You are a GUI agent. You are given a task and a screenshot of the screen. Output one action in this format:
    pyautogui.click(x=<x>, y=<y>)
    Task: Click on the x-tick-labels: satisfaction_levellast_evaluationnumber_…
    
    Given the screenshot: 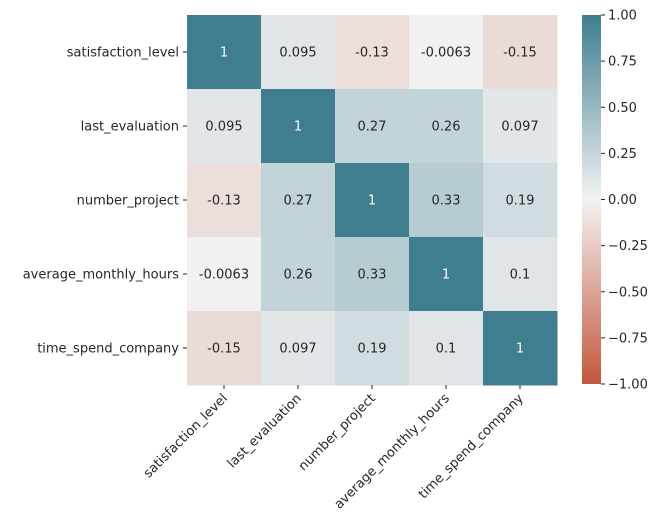 What is the action you would take?
    pyautogui.click(x=334, y=448)
    